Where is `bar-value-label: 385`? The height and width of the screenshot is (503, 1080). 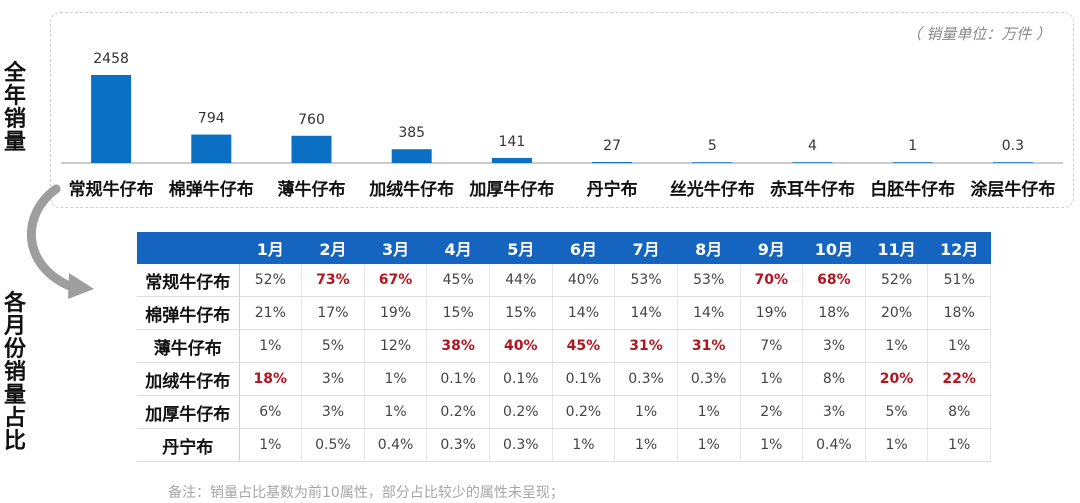
bar-value-label: 385 is located at coordinates (411, 133).